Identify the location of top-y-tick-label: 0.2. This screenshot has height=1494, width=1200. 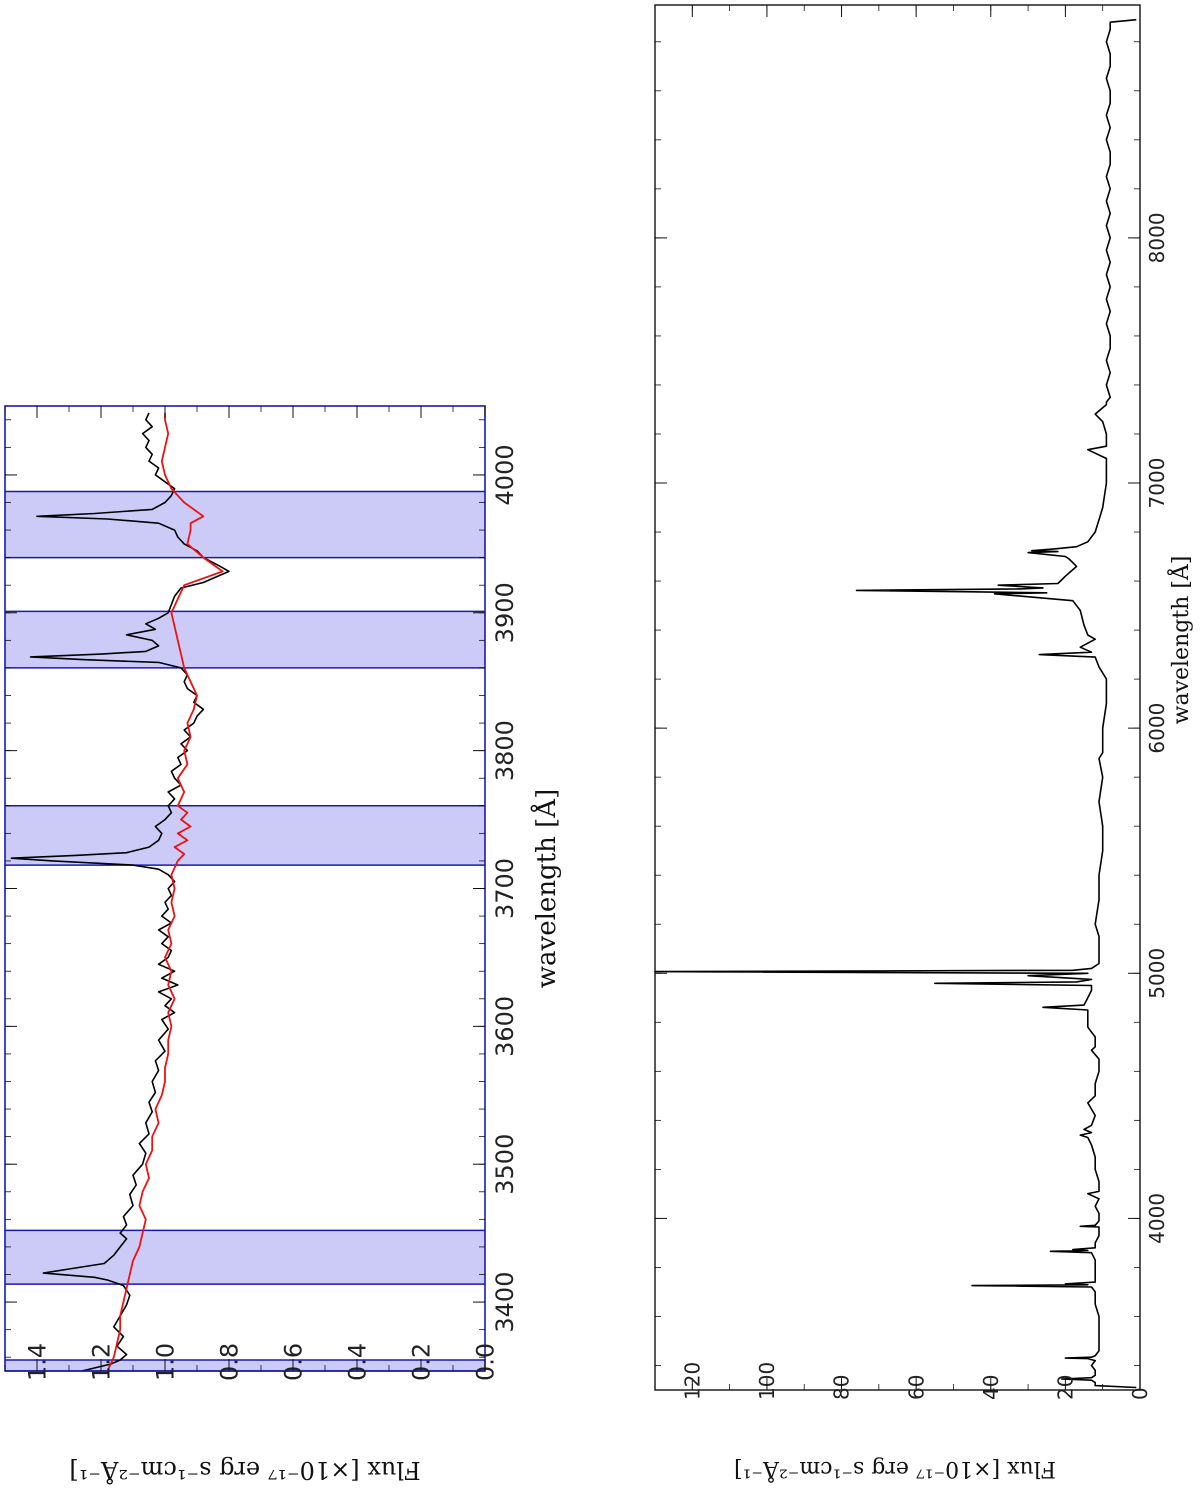
(422, 1362).